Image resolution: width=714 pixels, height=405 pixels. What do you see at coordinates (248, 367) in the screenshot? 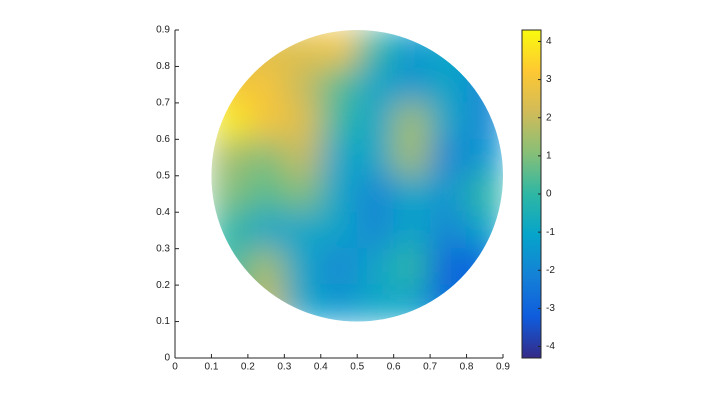
I see `x-tick-label: 0.2` at bounding box center [248, 367].